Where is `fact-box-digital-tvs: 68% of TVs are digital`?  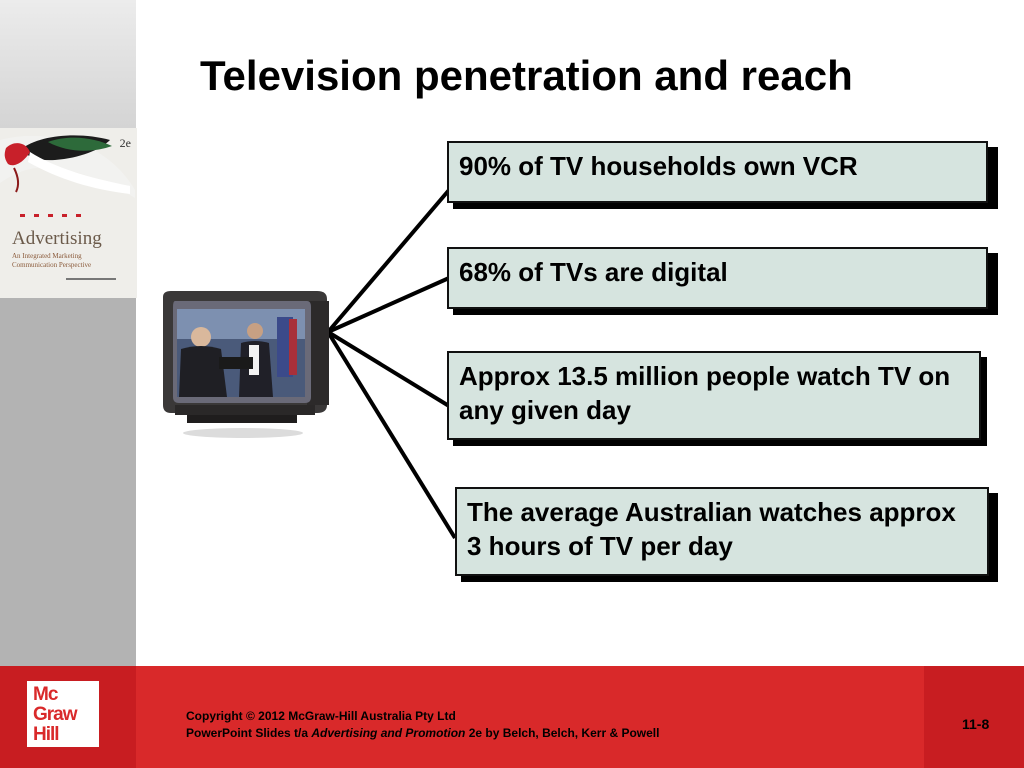 fact-box-digital-tvs: 68% of TVs are digital is located at coordinates (717, 278).